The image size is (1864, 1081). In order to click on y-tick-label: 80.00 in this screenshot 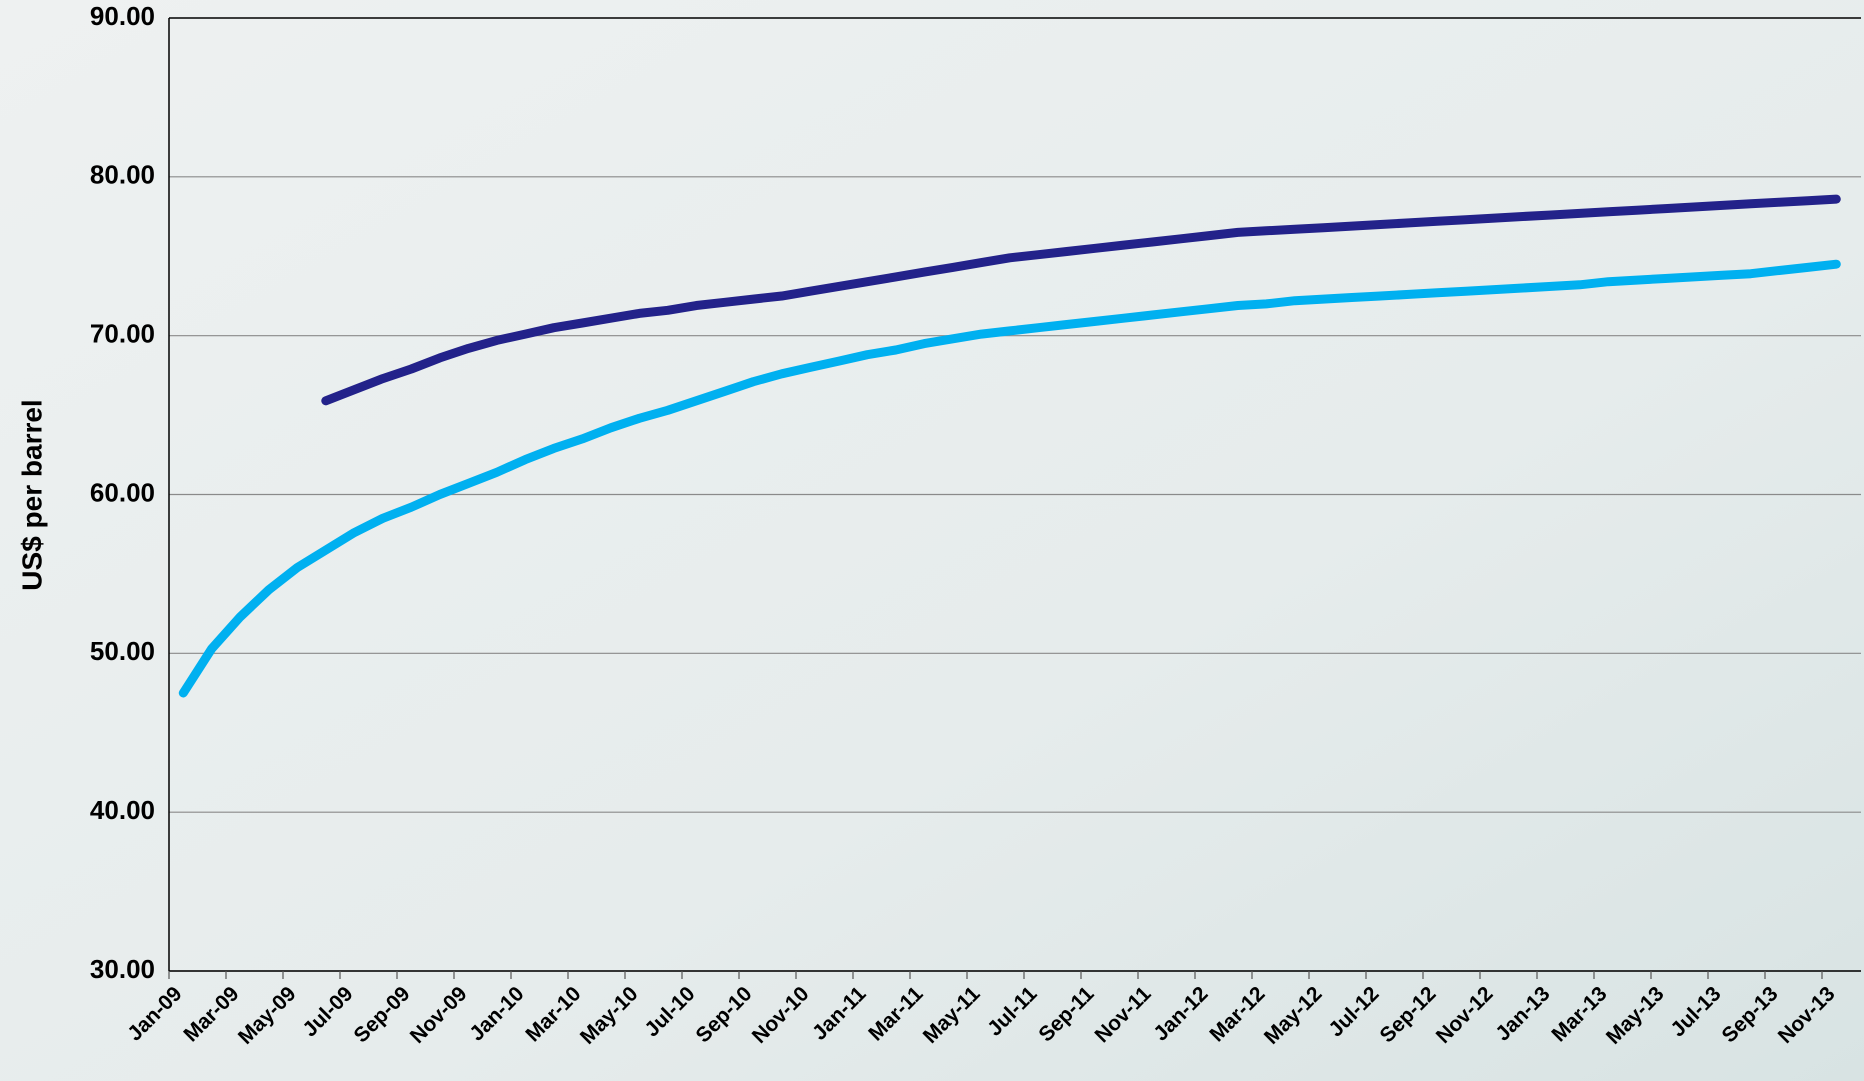, I will do `click(122, 175)`.